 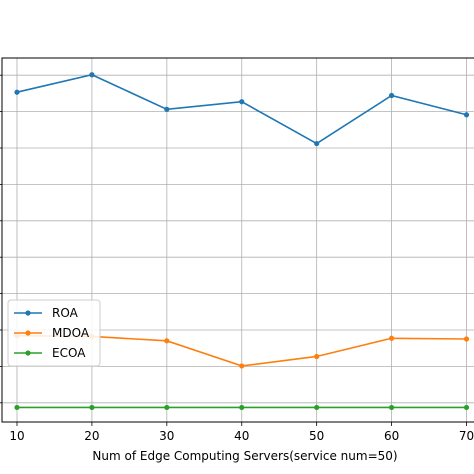 I want to click on series-ecoa, so click(x=242, y=407).